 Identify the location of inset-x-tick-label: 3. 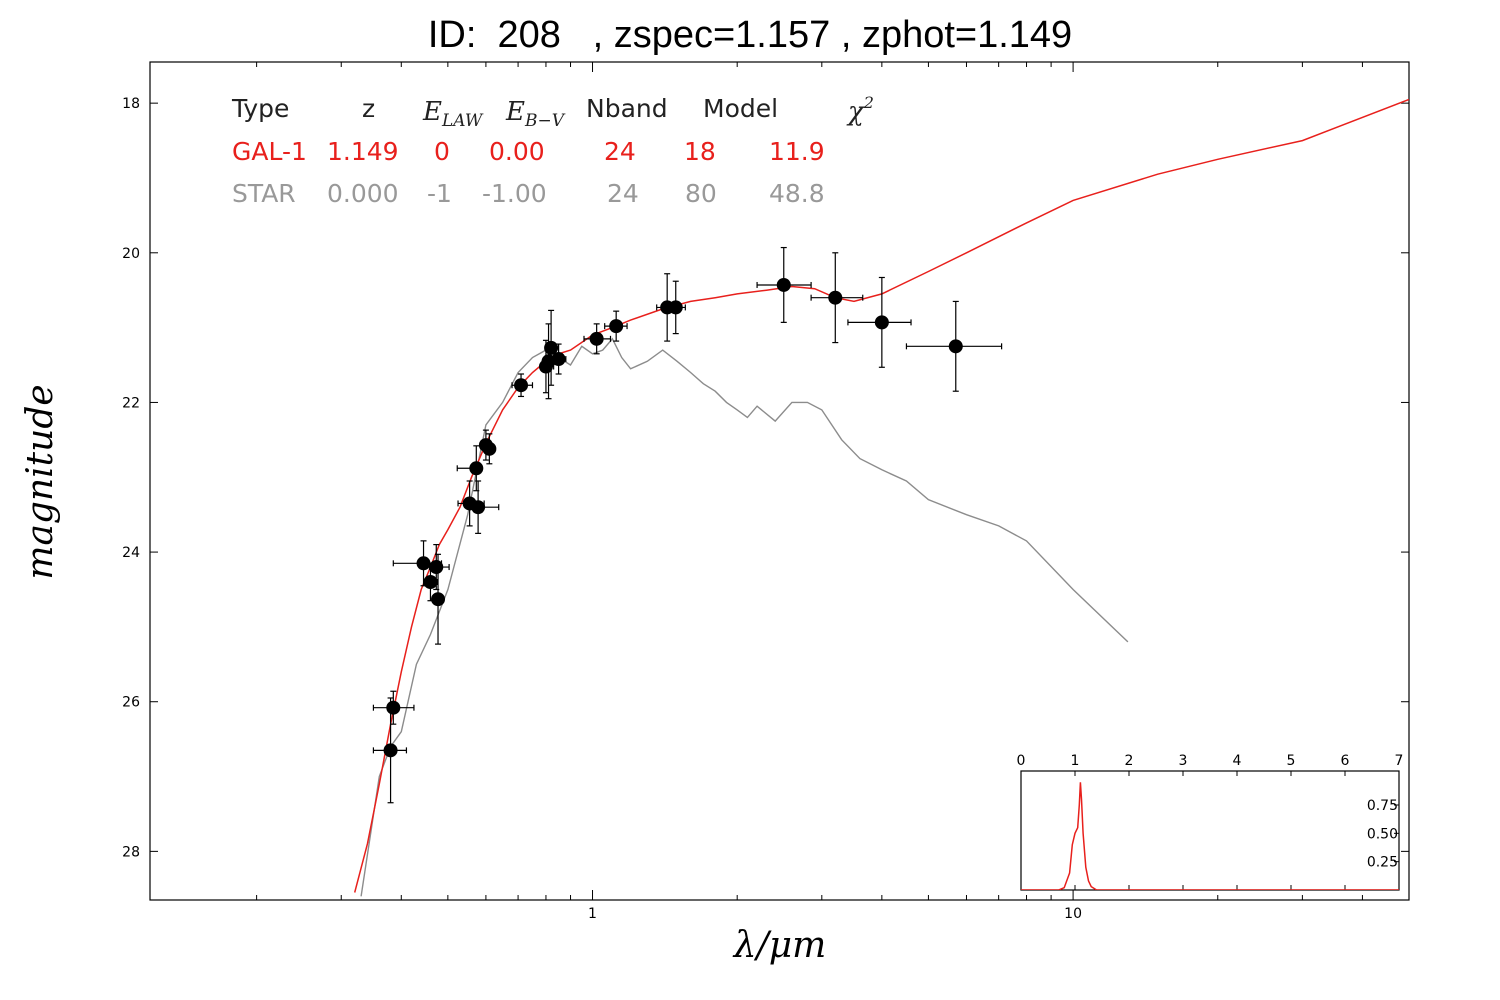
(1183, 761).